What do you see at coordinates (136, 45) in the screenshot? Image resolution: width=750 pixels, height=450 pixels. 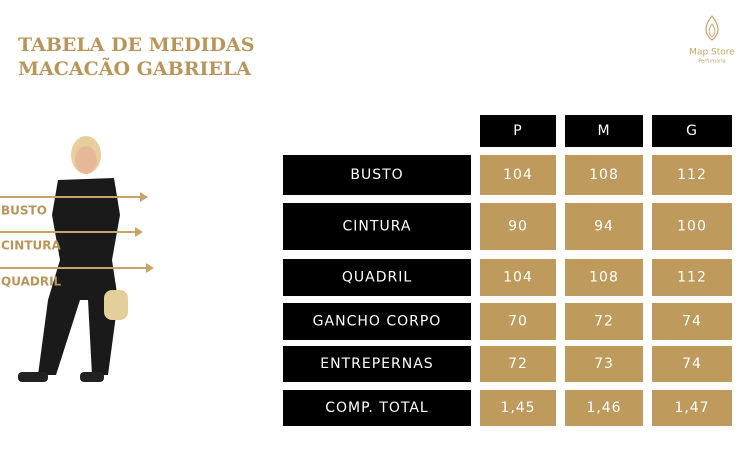 I see `title: TABELA DE MEDIDAS` at bounding box center [136, 45].